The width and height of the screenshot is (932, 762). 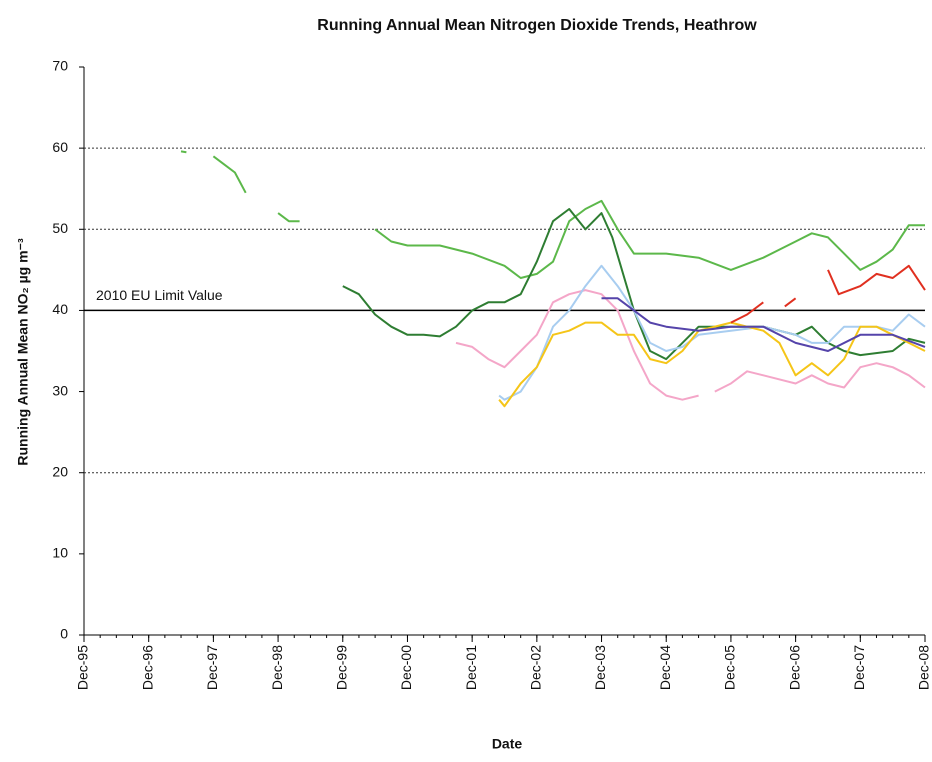 I want to click on y-tick-label: 60, so click(x=60, y=147).